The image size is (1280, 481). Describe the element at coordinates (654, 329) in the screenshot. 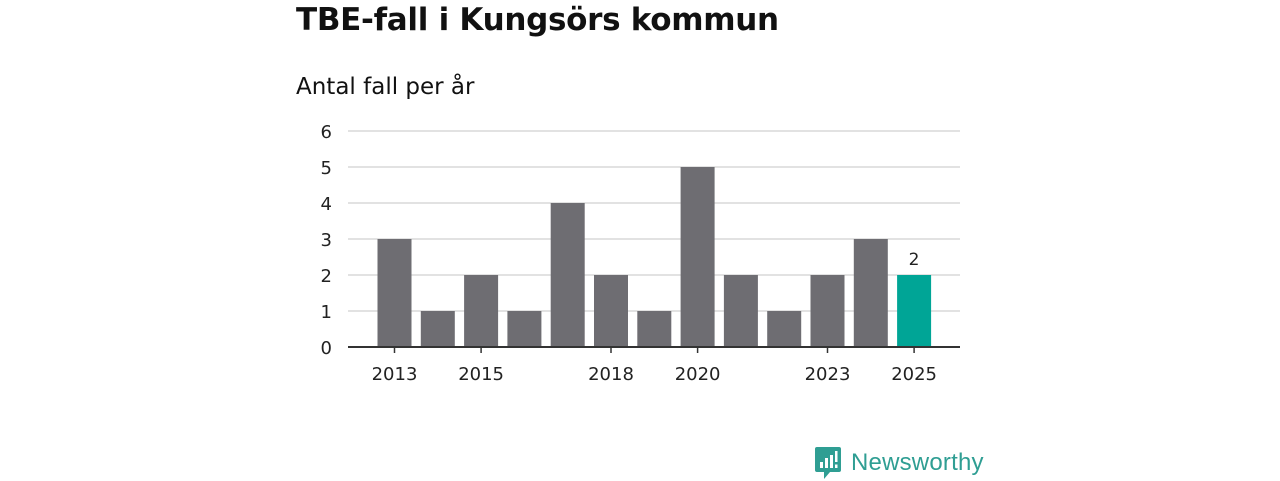

I see `bar-2019` at that location.